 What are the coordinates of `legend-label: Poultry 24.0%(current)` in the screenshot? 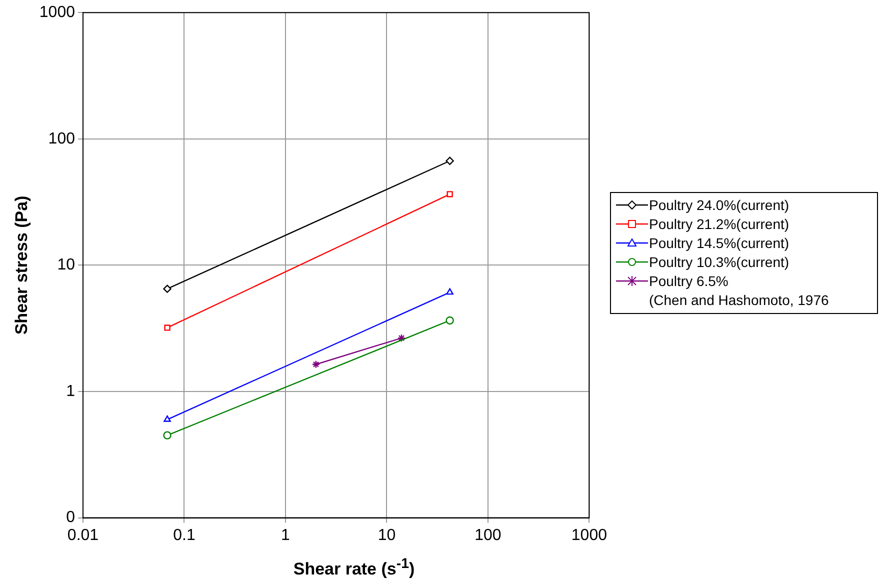 It's located at (719, 205).